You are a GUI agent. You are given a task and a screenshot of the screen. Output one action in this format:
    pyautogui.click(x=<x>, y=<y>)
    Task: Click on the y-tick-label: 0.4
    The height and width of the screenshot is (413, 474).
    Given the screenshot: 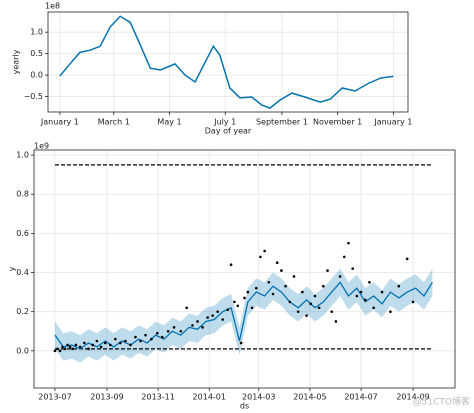 What is the action you would take?
    pyautogui.click(x=22, y=272)
    